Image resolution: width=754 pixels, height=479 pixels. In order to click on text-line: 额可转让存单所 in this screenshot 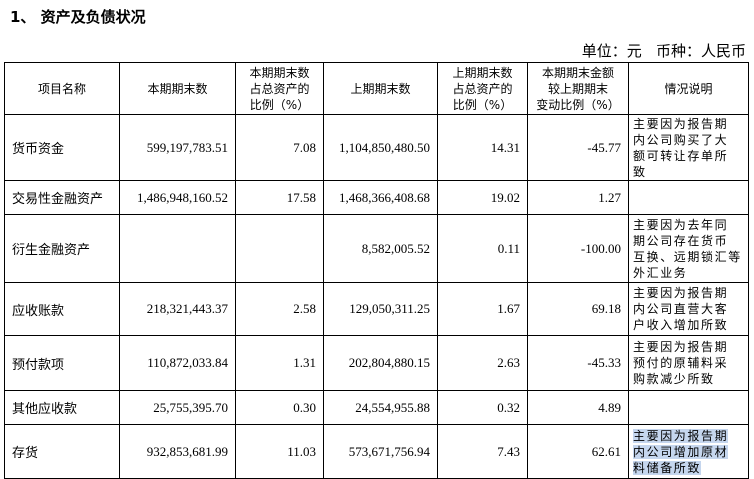, I will do `click(688, 156)`.